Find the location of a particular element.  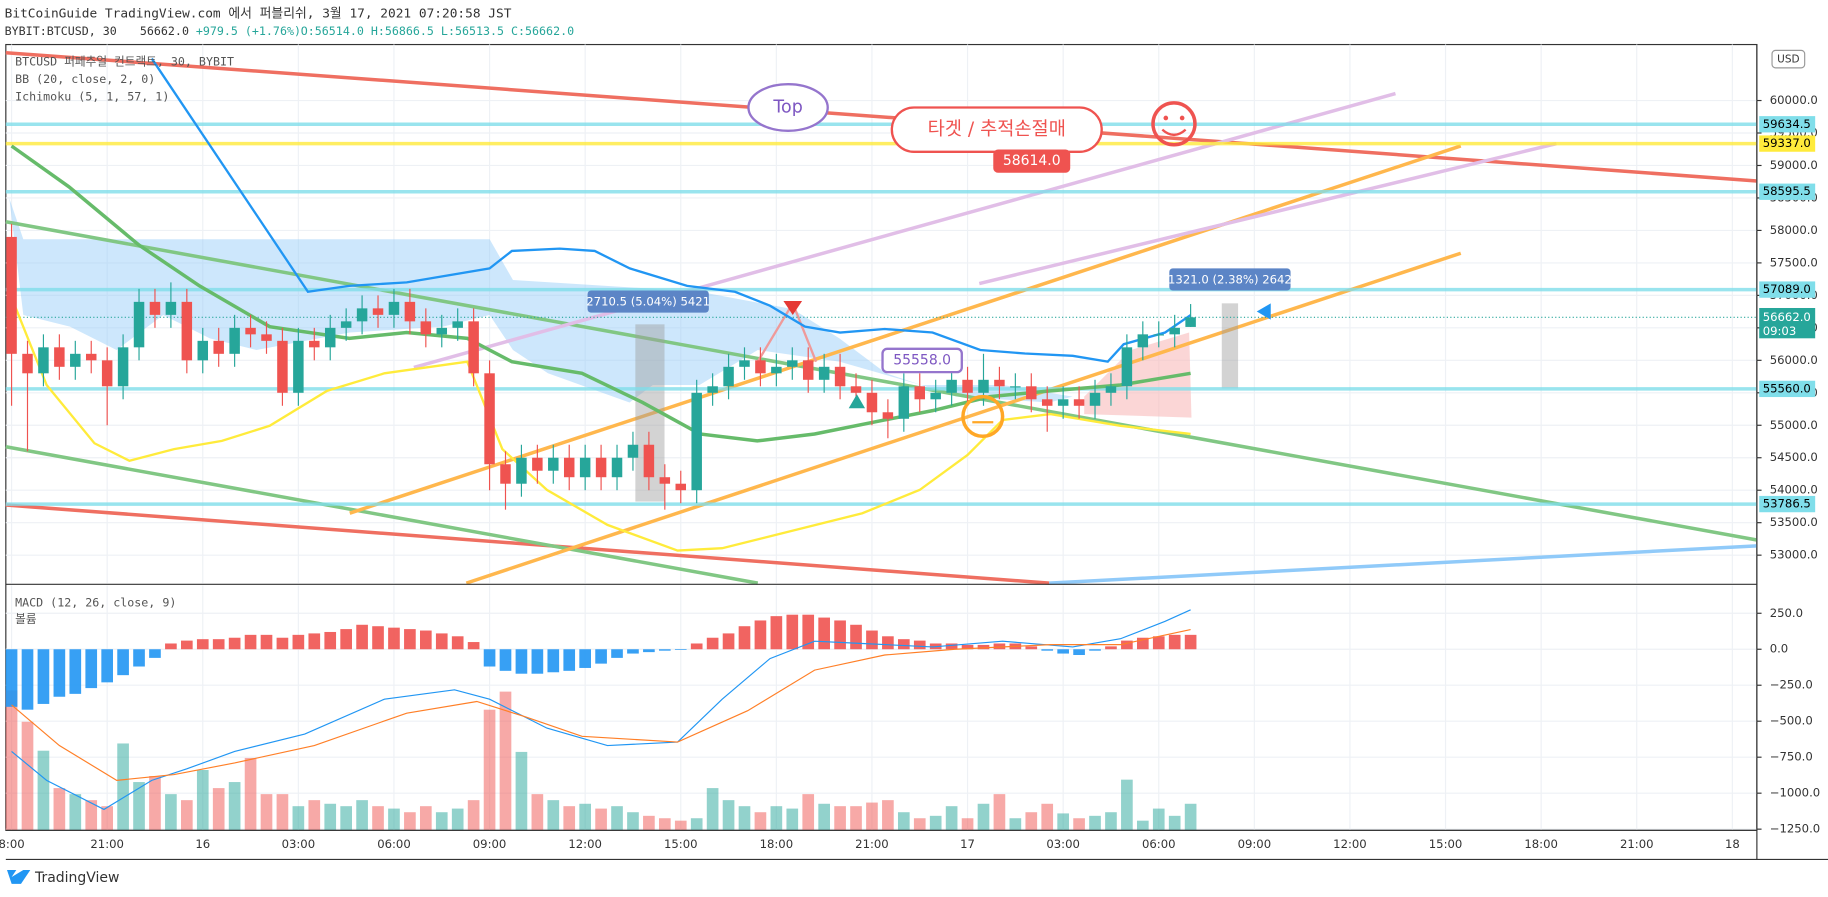

y-tick-label: −1250.0 is located at coordinates (1795, 829).